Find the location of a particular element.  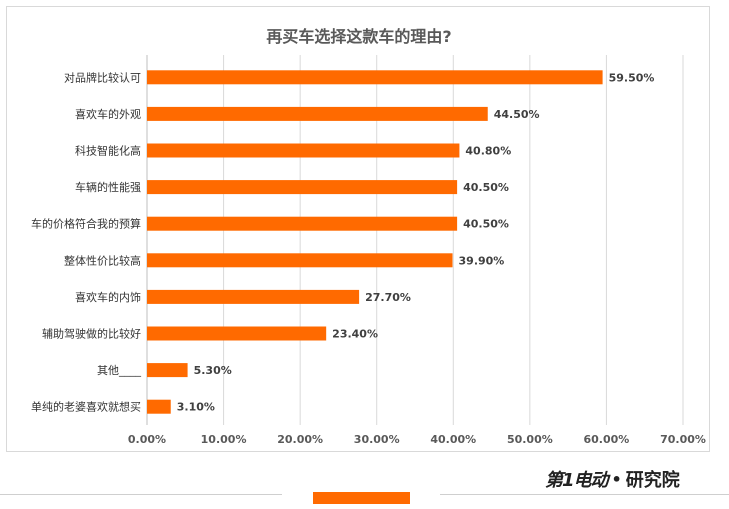

data-label: 40.80% is located at coordinates (488, 151).